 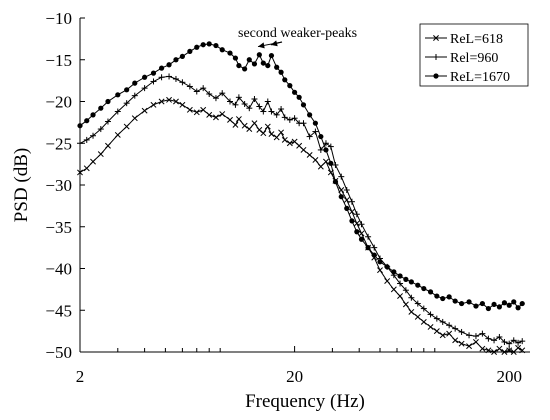 What do you see at coordinates (58, 185) in the screenshot?
I see `y-tick-label: −30` at bounding box center [58, 185].